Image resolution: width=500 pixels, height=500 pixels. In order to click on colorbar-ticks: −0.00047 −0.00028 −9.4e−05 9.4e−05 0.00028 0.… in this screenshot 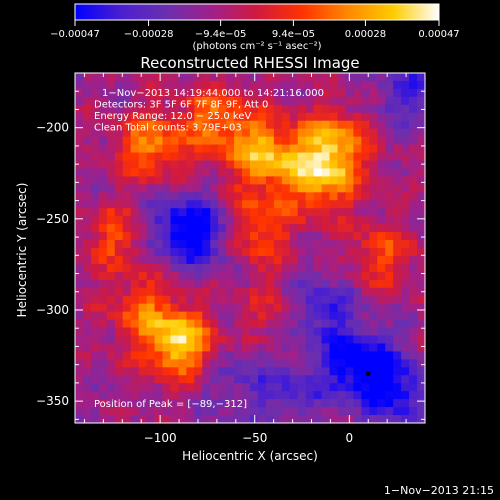, I will do `click(255, 30)`.